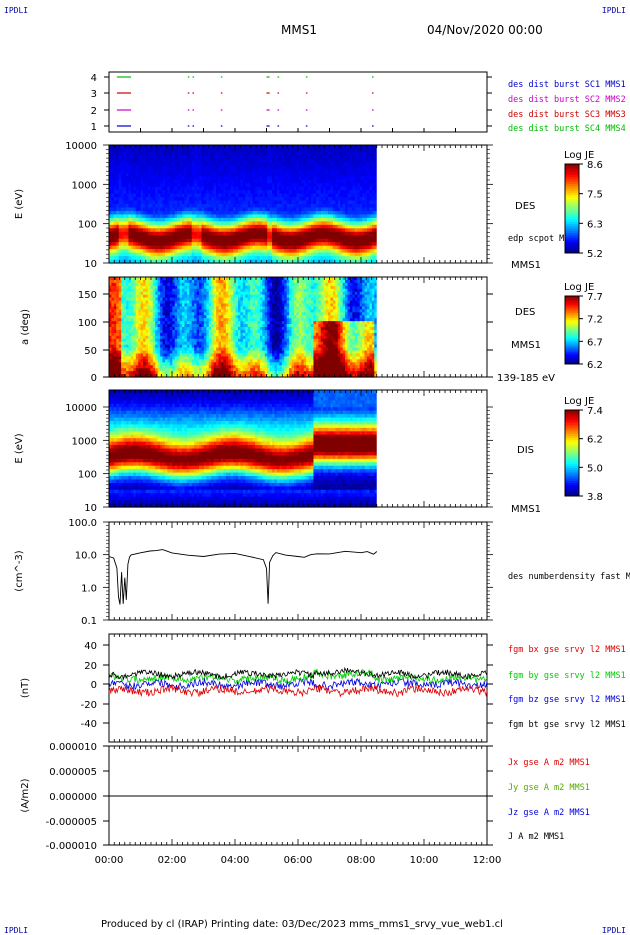 This screenshot has height=935, width=630. I want to click on y-tick-label: 4, so click(94, 78).